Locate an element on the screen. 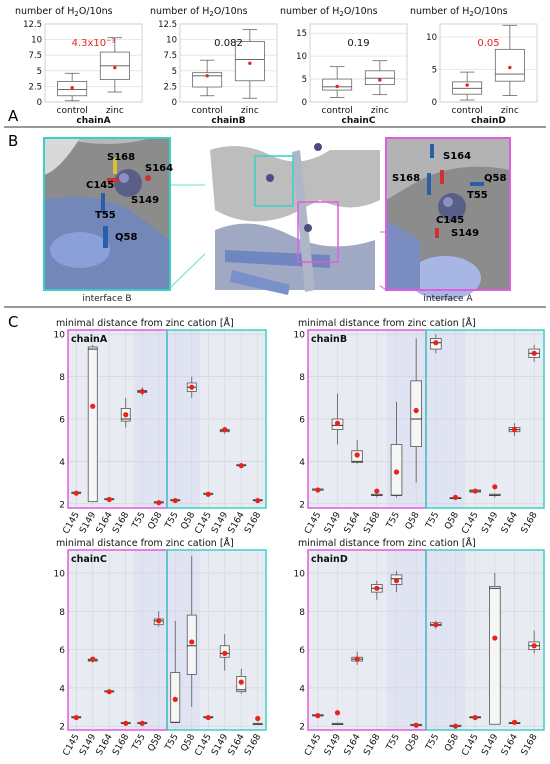 Image resolution: width=550 pixels, height=764 pixels. residue-label: S168 is located at coordinates (406, 178).